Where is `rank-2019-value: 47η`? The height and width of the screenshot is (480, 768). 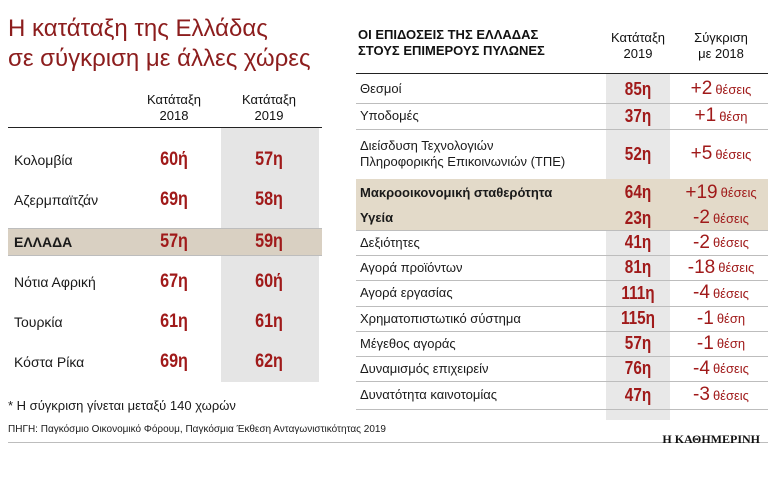
rank-2019-value: 47η is located at coordinates (638, 394).